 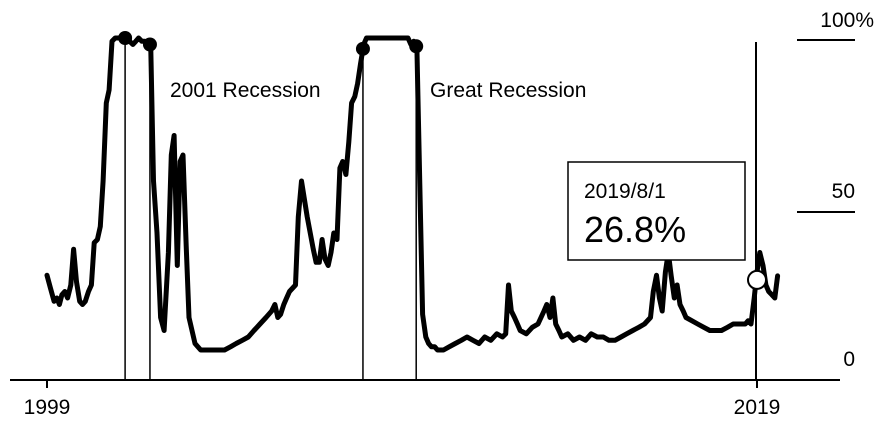 I want to click on callout-frame, so click(x=656, y=211).